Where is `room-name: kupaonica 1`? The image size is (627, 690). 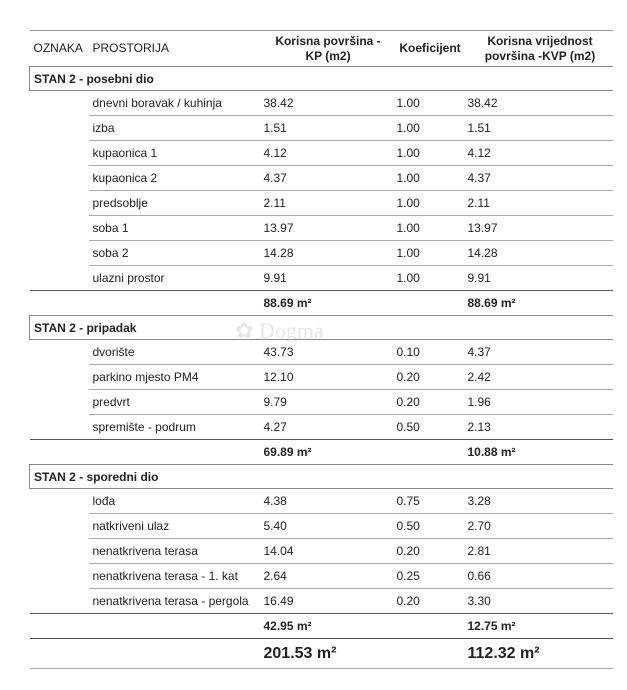 room-name: kupaonica 1 is located at coordinates (174, 153).